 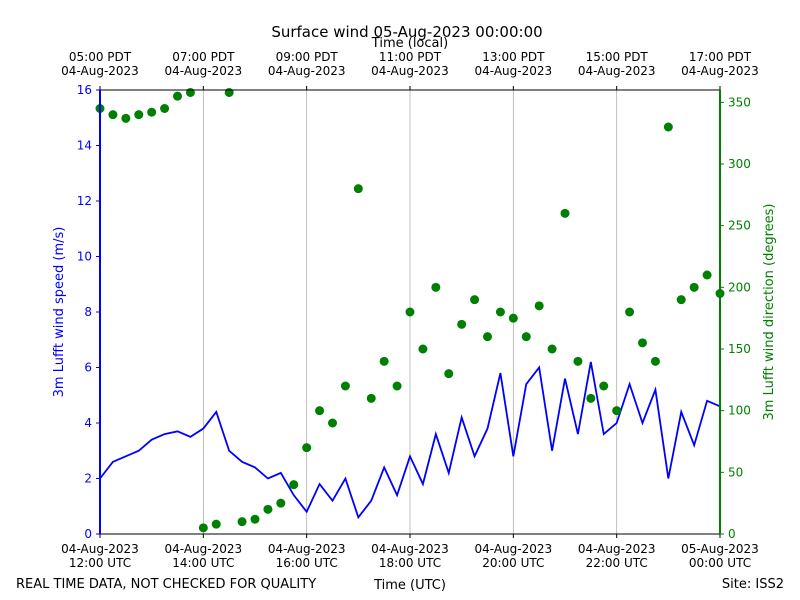 What do you see at coordinates (307, 563) in the screenshot?
I see `x-tick-label-line: 16:00 UTC` at bounding box center [307, 563].